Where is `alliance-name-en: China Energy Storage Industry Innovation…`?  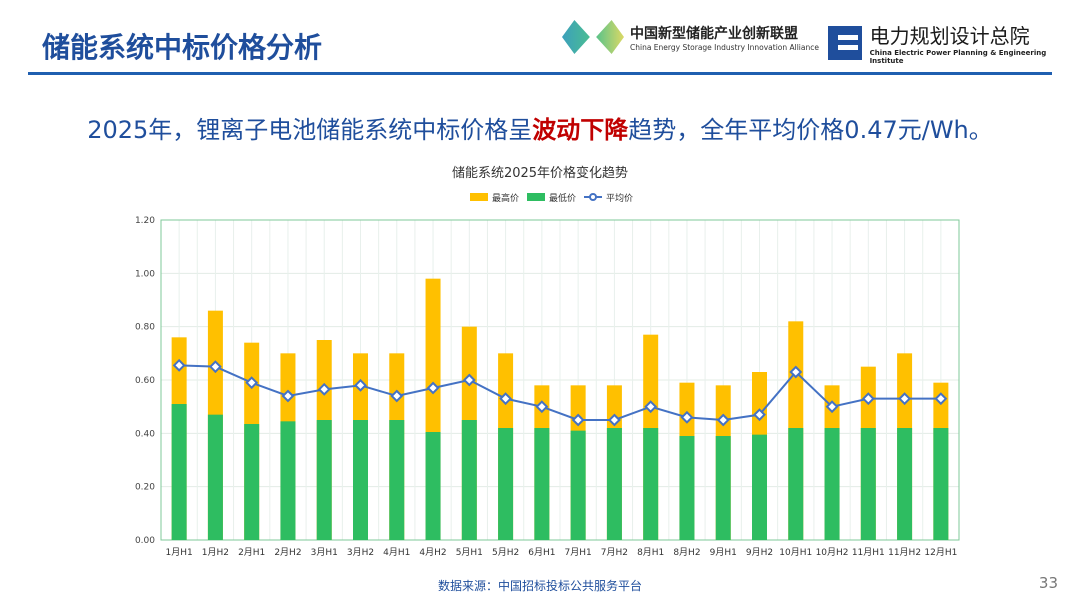
alliance-name-en: China Energy Storage Industry Innovation… is located at coordinates (724, 47).